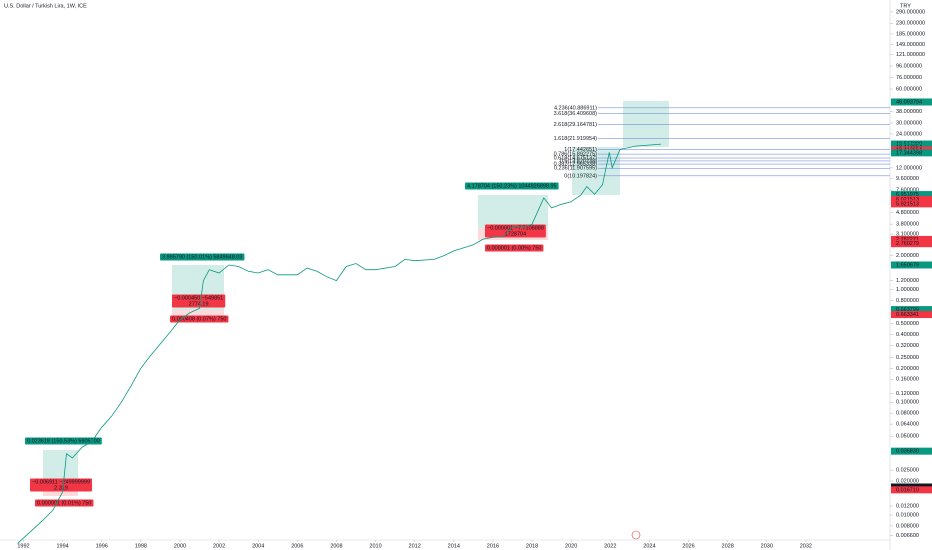 The height and width of the screenshot is (550, 932). I want to click on price-tag-label: 46.093794, so click(909, 102).